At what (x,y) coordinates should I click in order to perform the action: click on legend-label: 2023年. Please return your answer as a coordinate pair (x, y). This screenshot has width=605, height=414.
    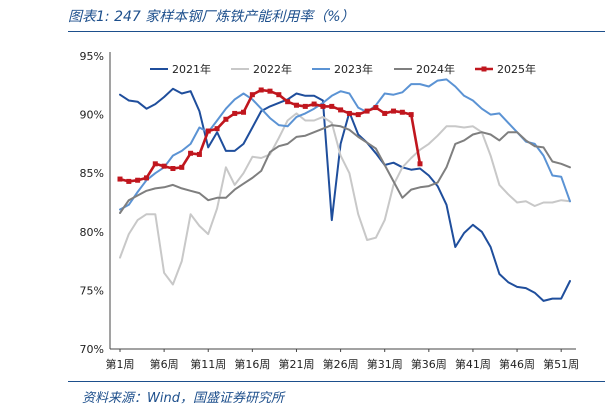
    Looking at the image, I should click on (353, 69).